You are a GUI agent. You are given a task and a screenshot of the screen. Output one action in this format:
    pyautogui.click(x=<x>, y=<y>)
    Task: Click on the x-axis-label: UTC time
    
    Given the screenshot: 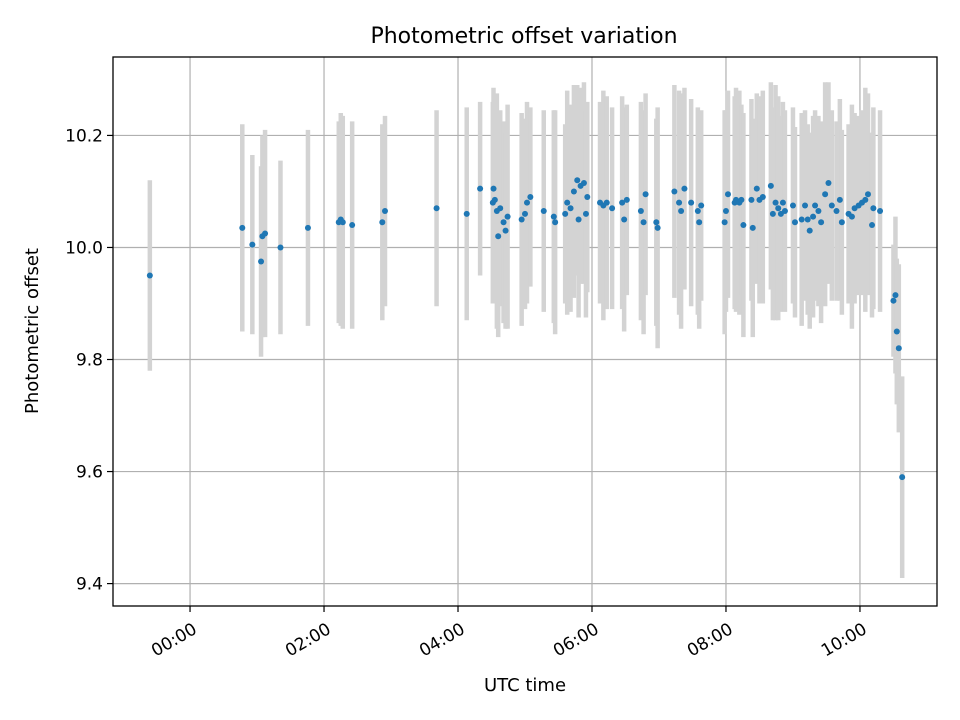 What is the action you would take?
    pyautogui.click(x=525, y=685)
    